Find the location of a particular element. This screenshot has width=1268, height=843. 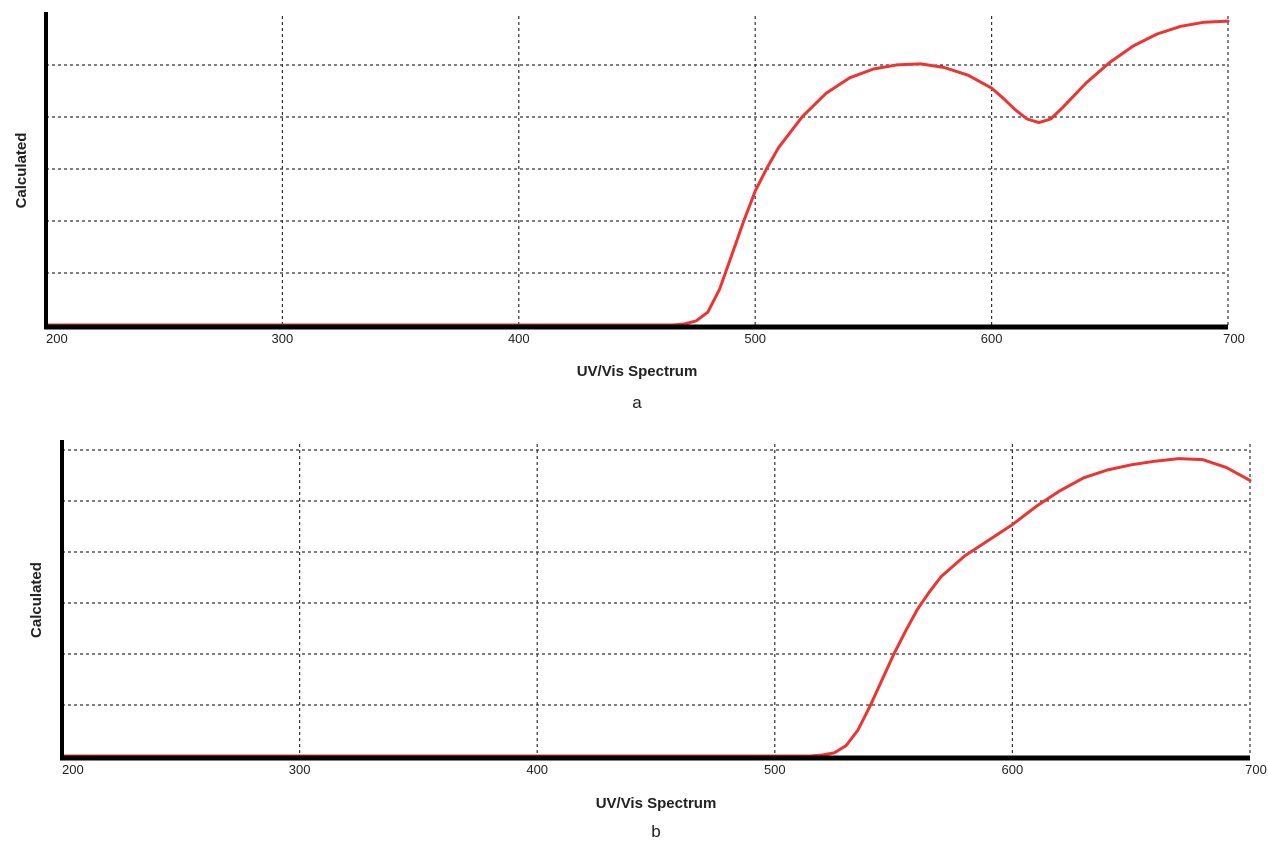

chart-a-x-tick-label-2: 400 is located at coordinates (519, 338).